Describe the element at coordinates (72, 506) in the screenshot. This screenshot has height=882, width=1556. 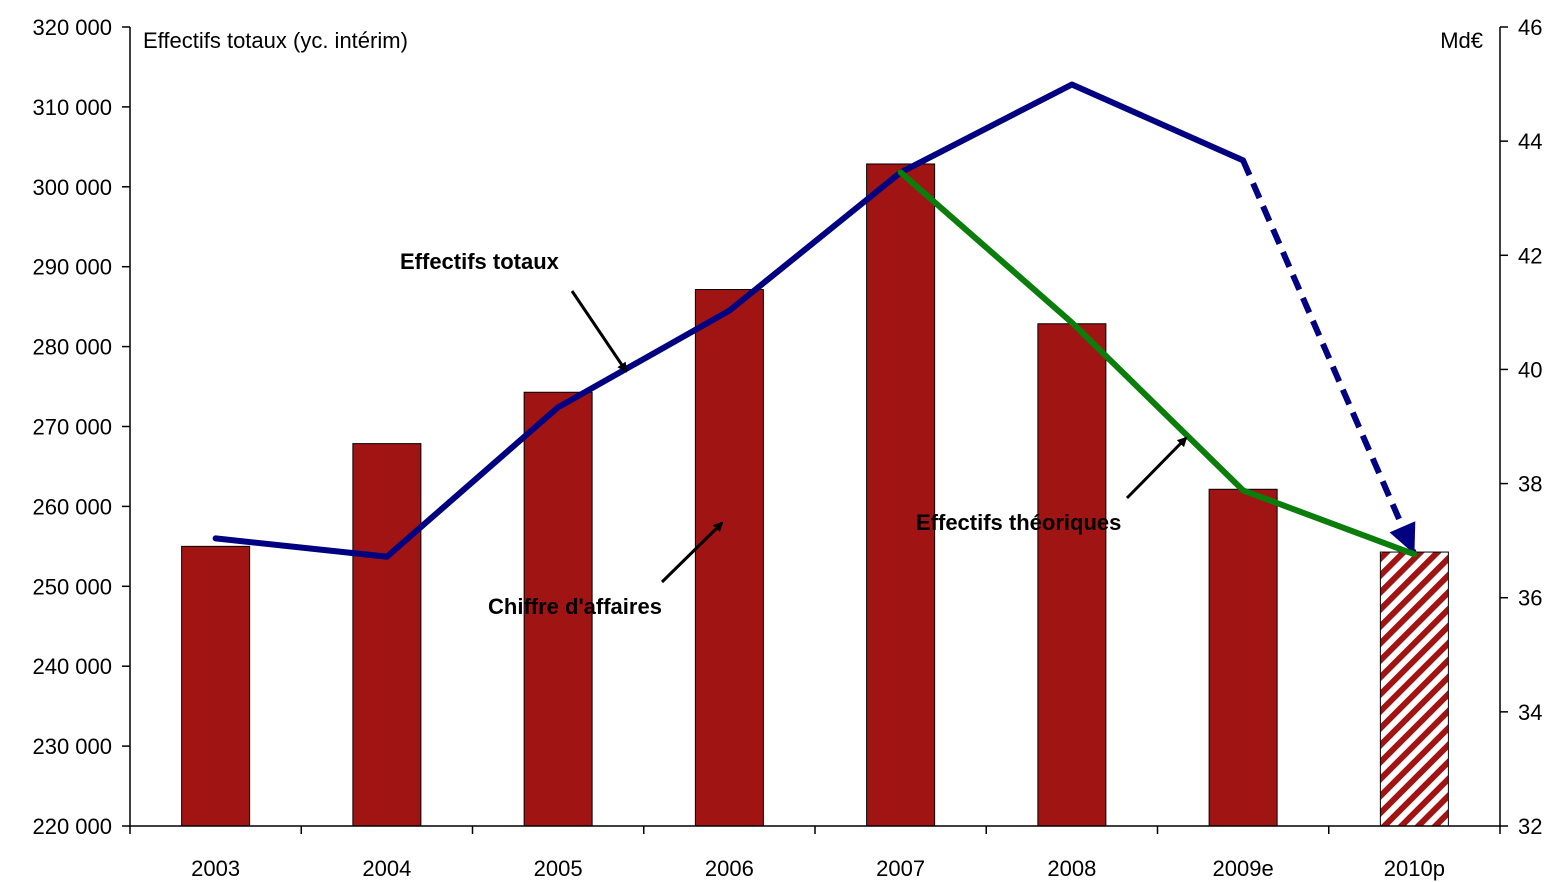
I see `left-tick-label: 260 000` at that location.